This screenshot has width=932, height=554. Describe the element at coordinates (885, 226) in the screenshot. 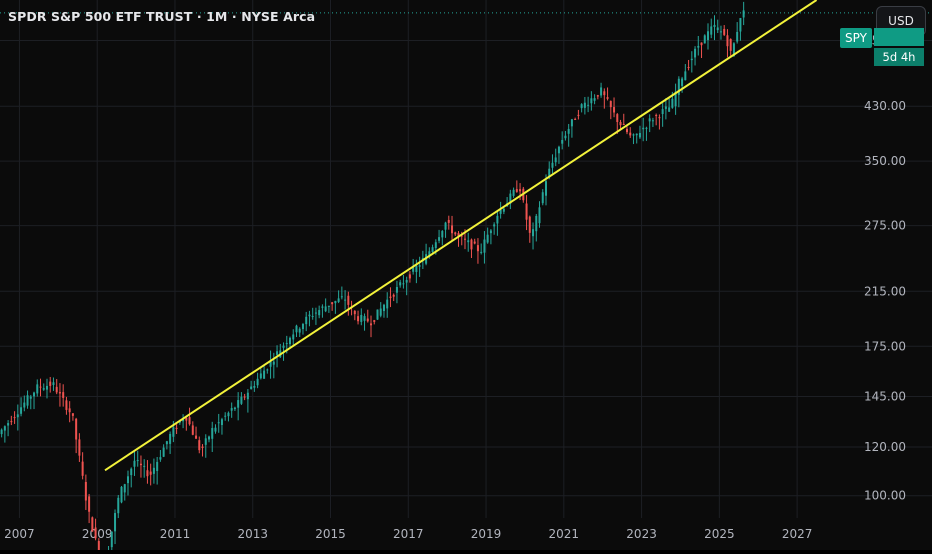

I see `y-tick-label: 275.00` at that location.